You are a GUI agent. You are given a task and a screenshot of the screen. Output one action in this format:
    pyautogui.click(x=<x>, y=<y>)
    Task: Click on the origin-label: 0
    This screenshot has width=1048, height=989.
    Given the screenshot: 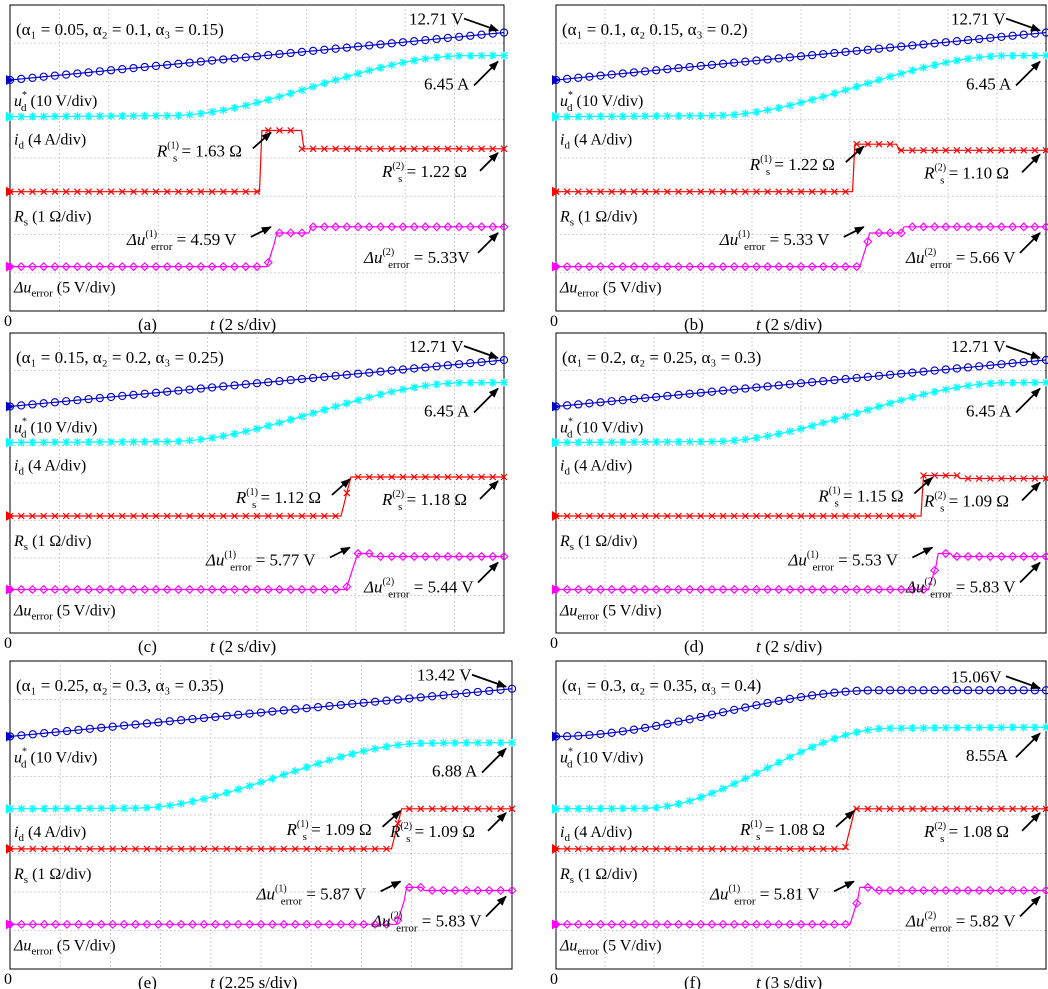 What is the action you would take?
    pyautogui.click(x=8, y=643)
    